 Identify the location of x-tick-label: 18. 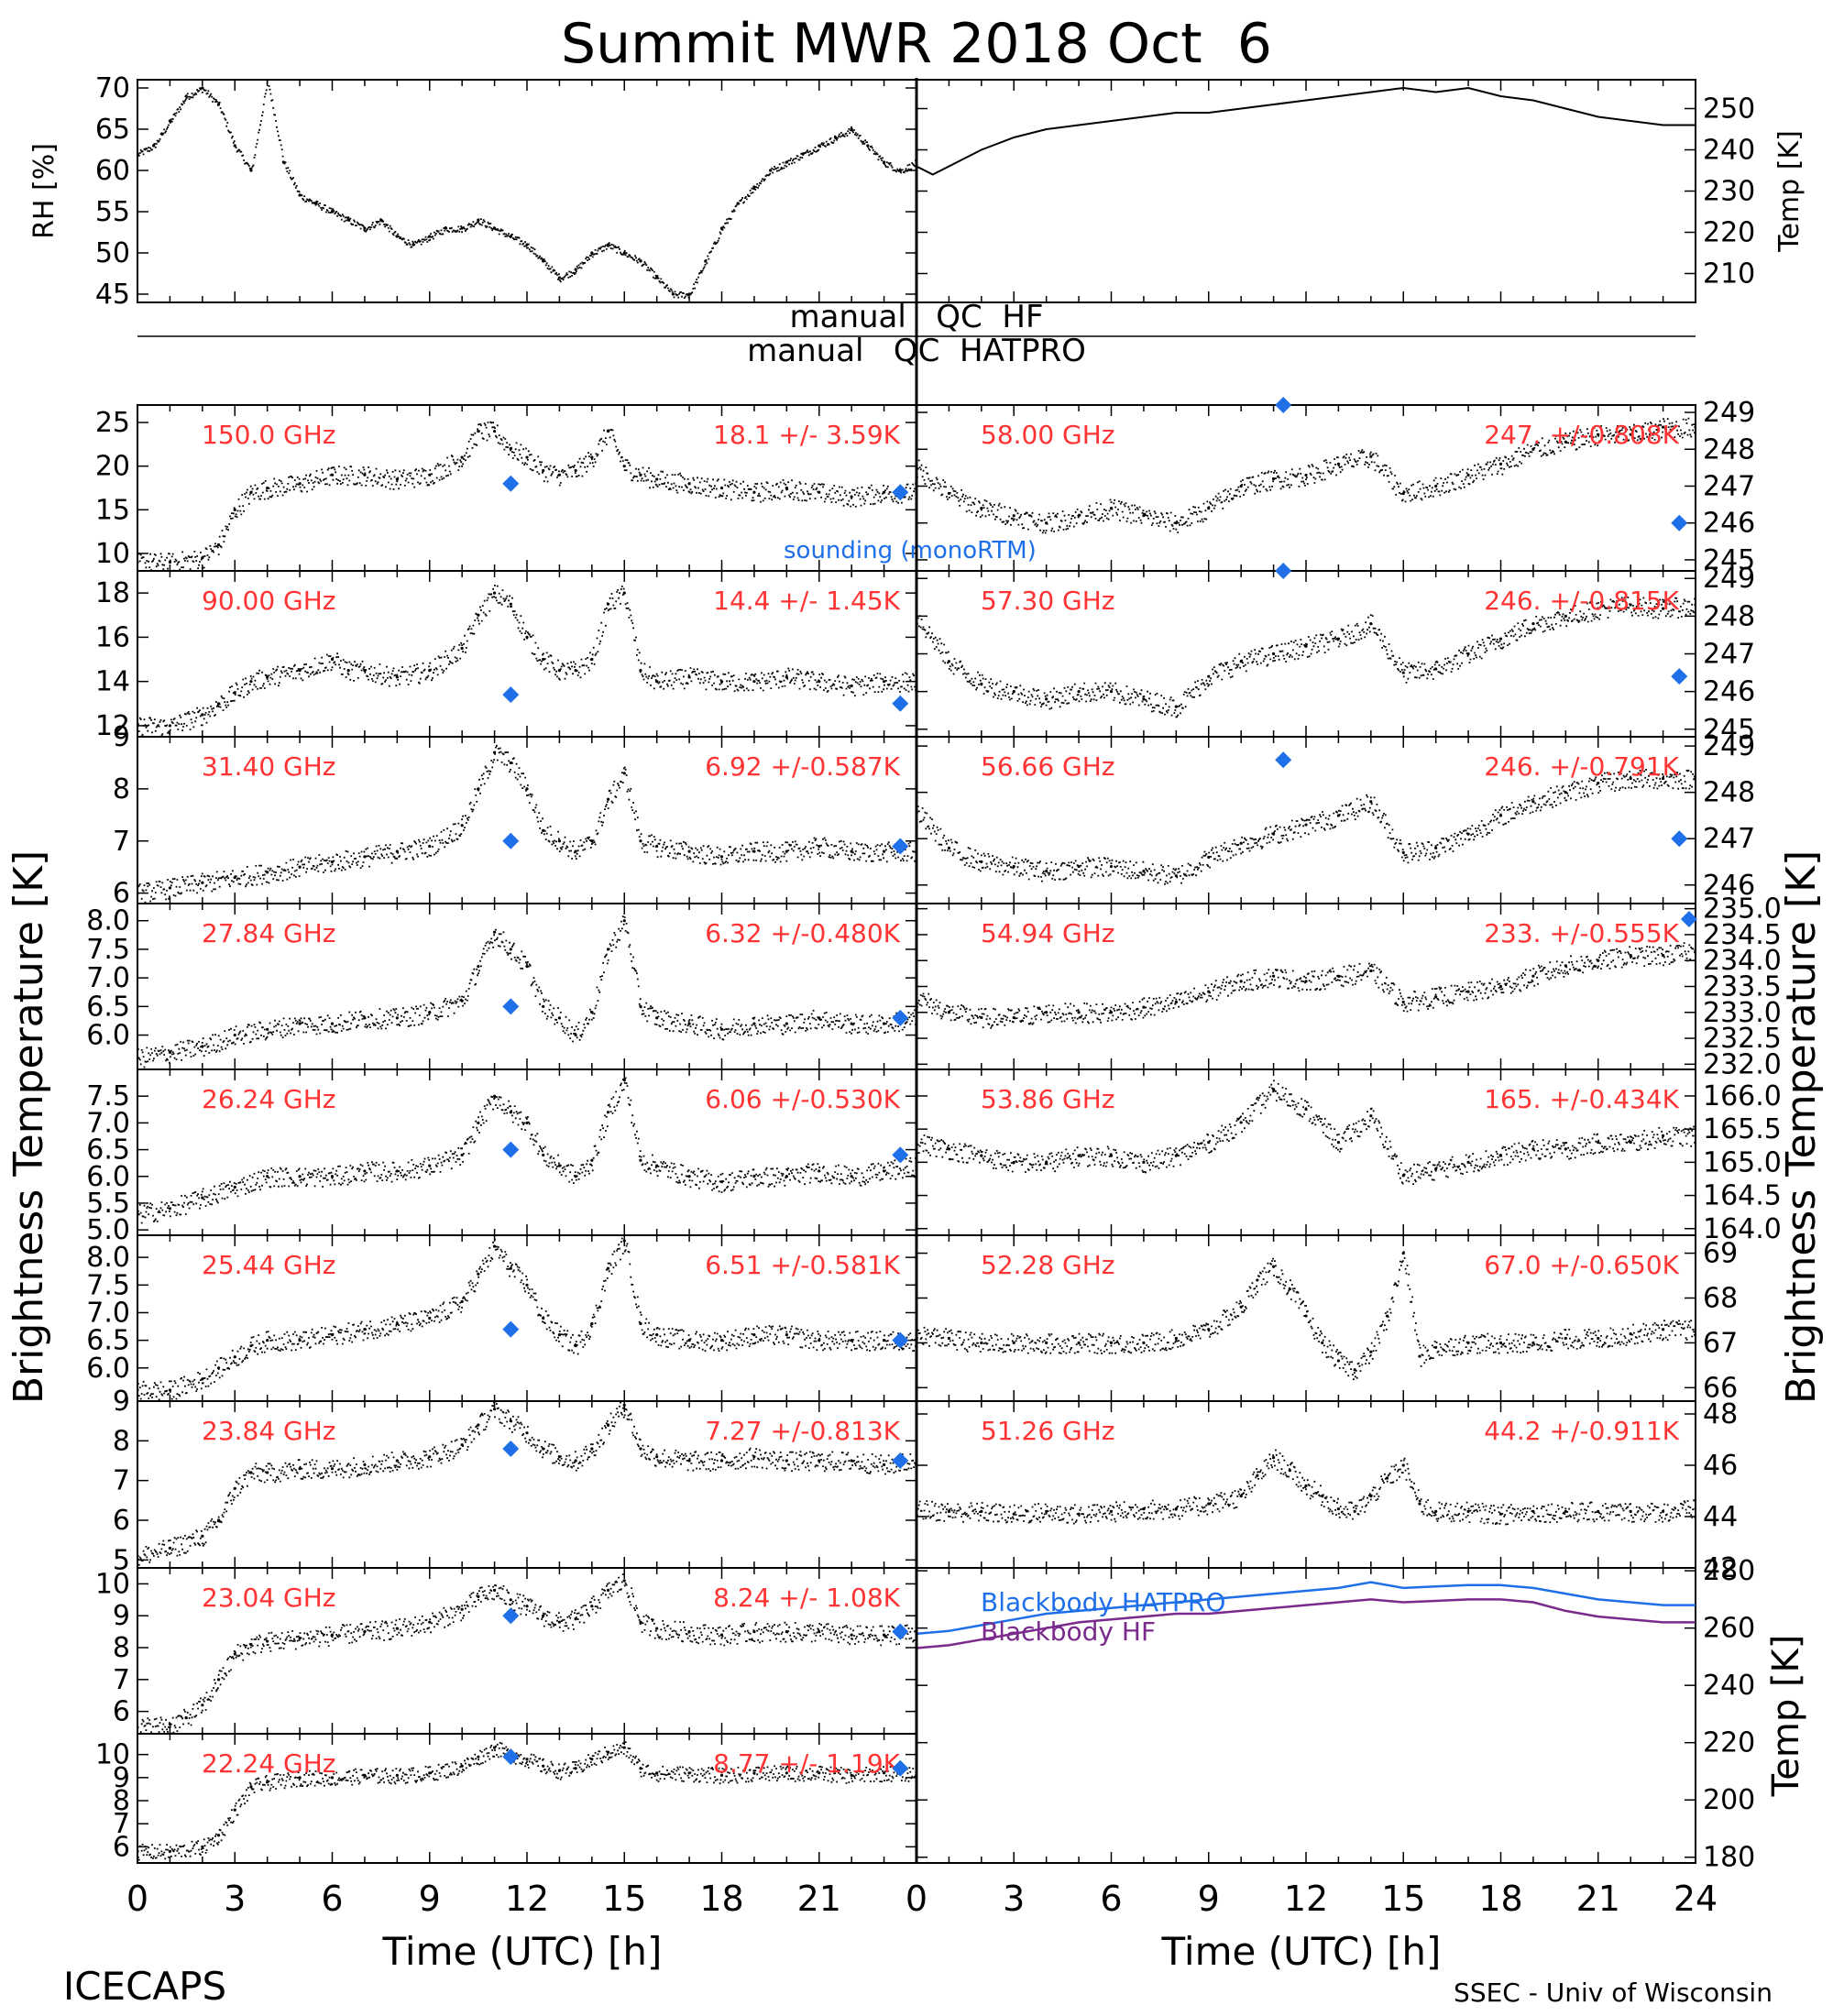
(721, 1899).